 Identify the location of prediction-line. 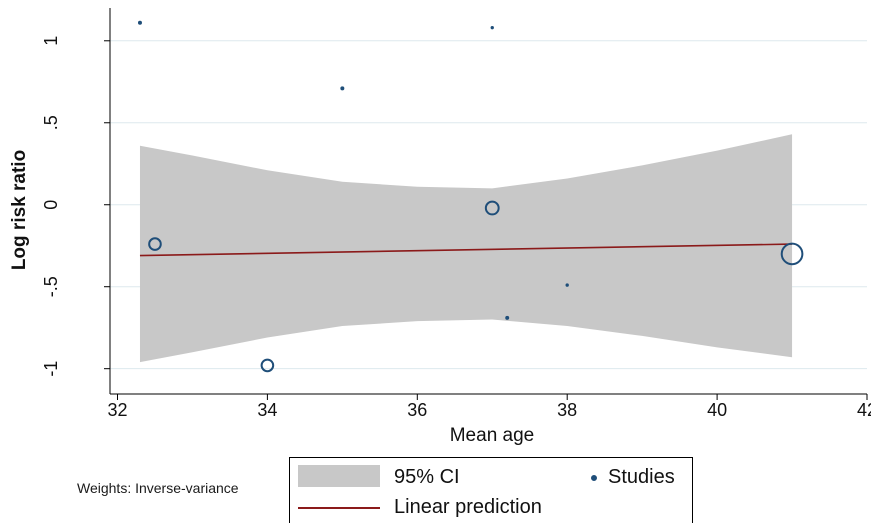
(466, 250).